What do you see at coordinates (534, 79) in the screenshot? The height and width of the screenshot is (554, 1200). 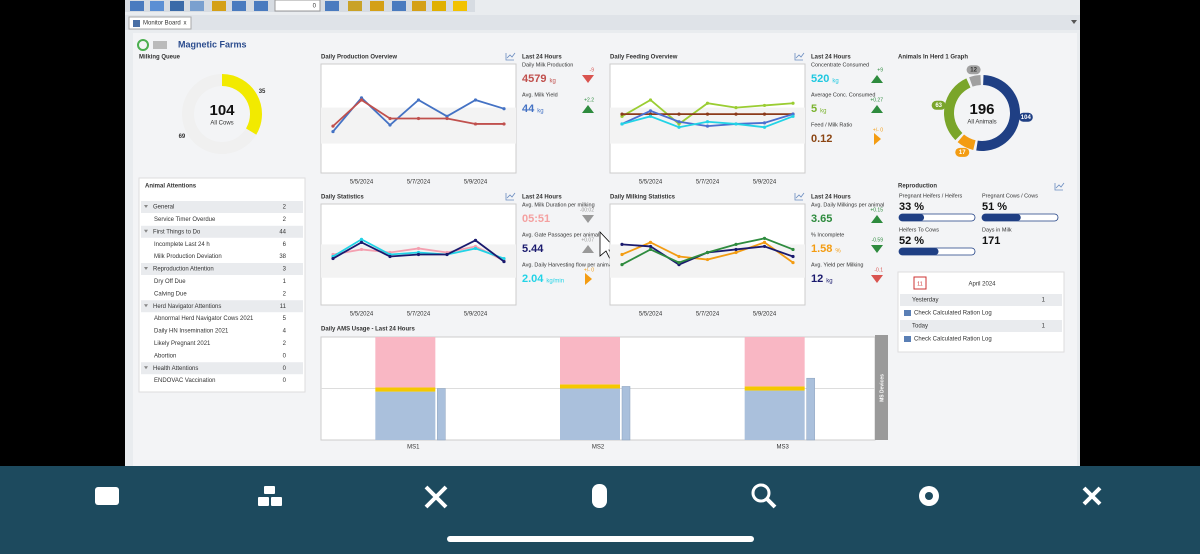 I see `kpi-value: 4579` at bounding box center [534, 79].